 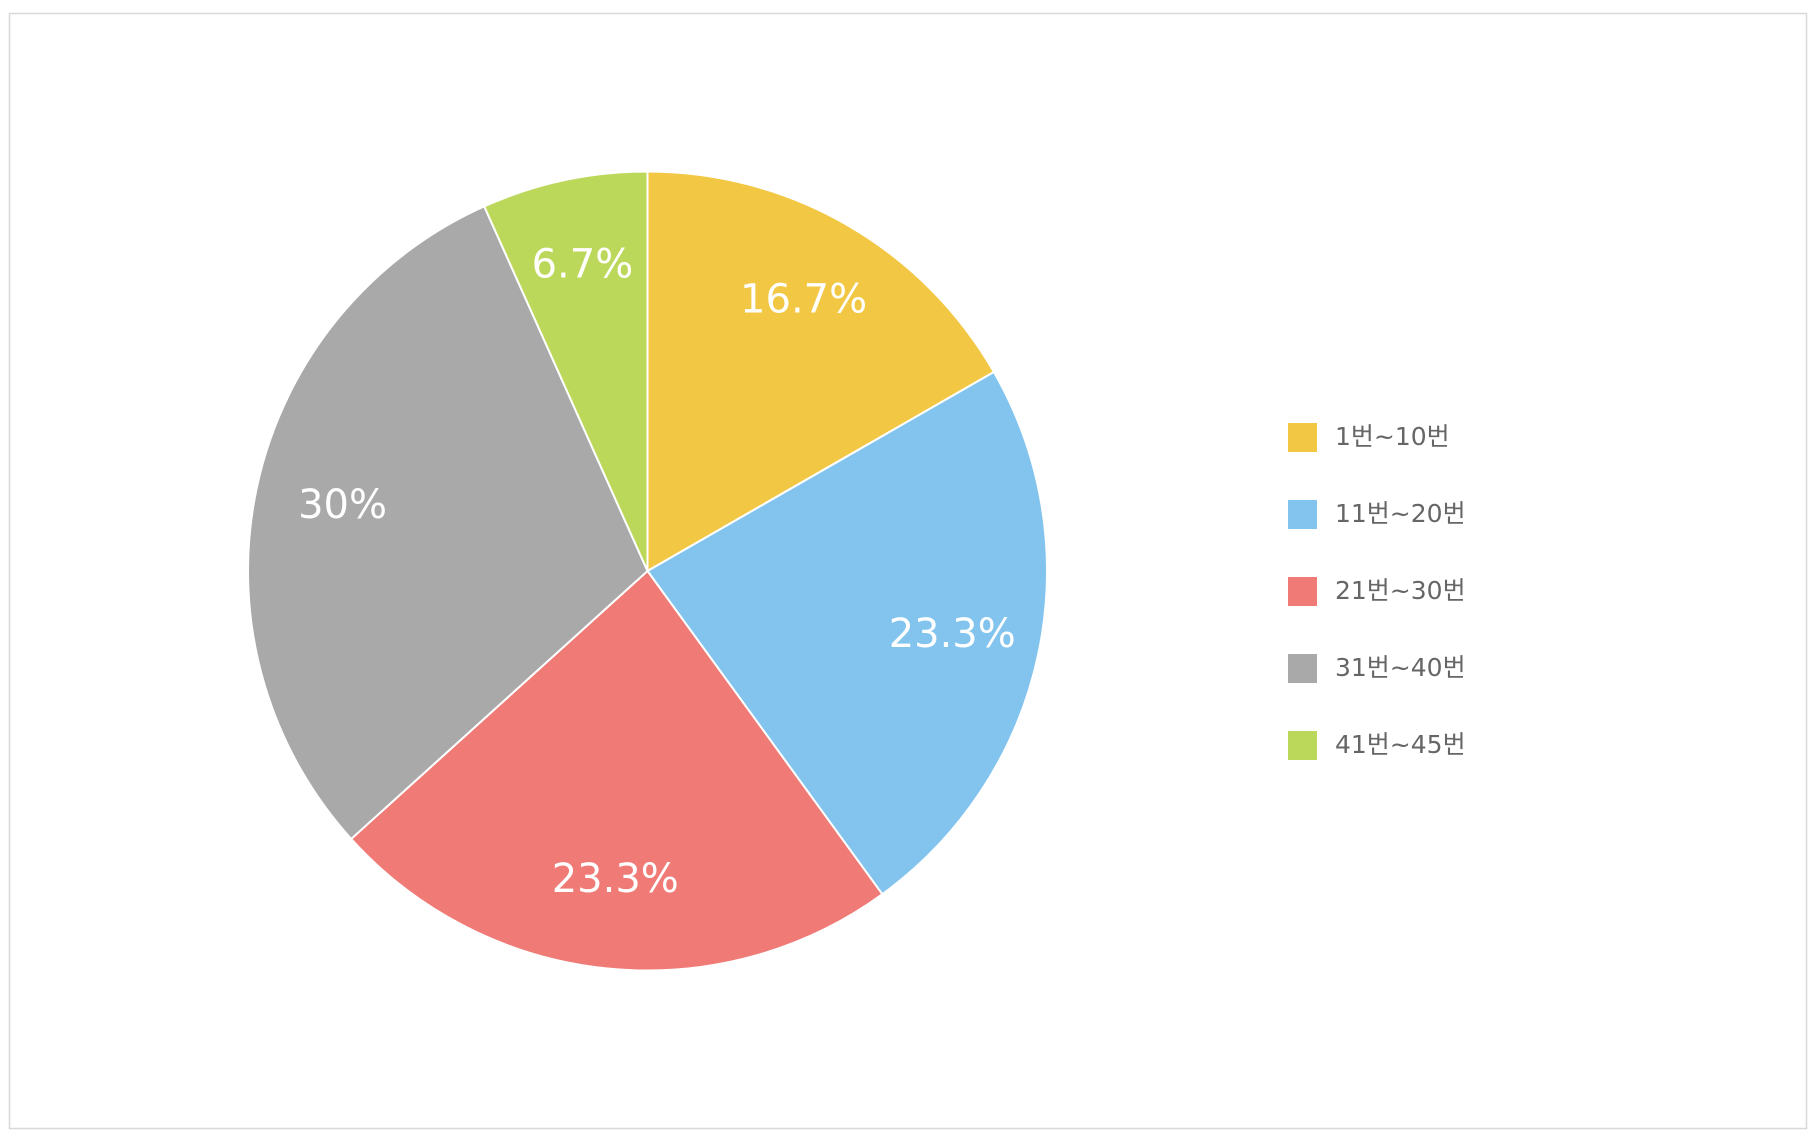 I want to click on slice-label: 30%, so click(x=342, y=505).